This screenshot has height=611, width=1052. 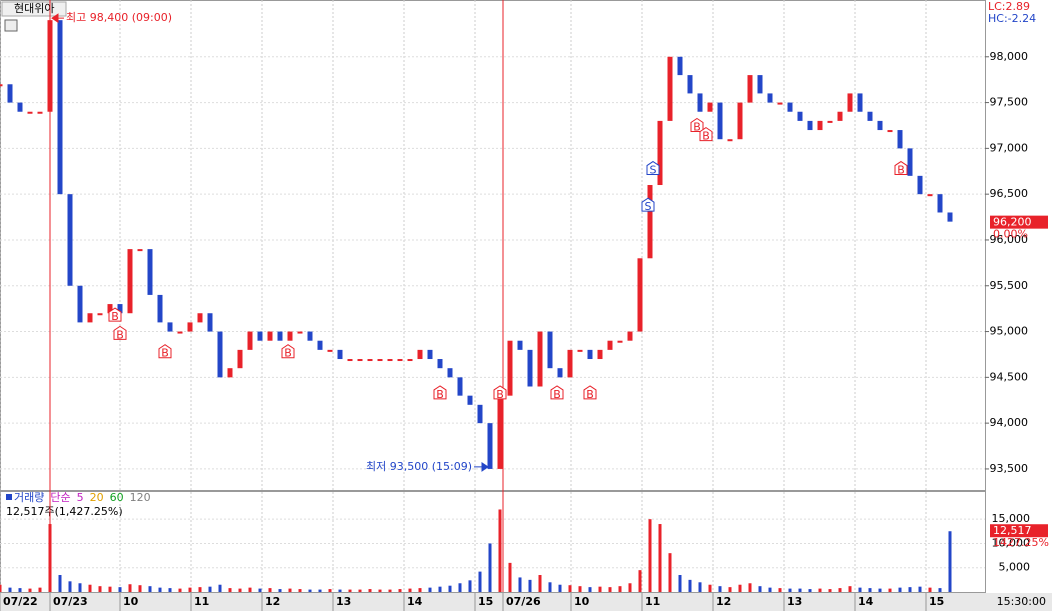 What do you see at coordinates (1009, 422) in the screenshot?
I see `y-tick-label: 94,000` at bounding box center [1009, 422].